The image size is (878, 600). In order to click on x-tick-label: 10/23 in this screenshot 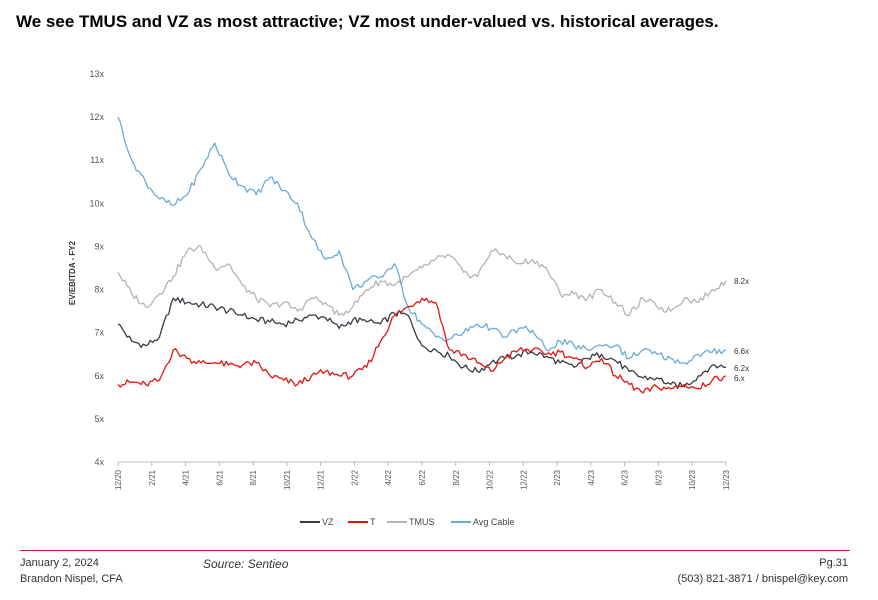, I will do `click(692, 479)`.